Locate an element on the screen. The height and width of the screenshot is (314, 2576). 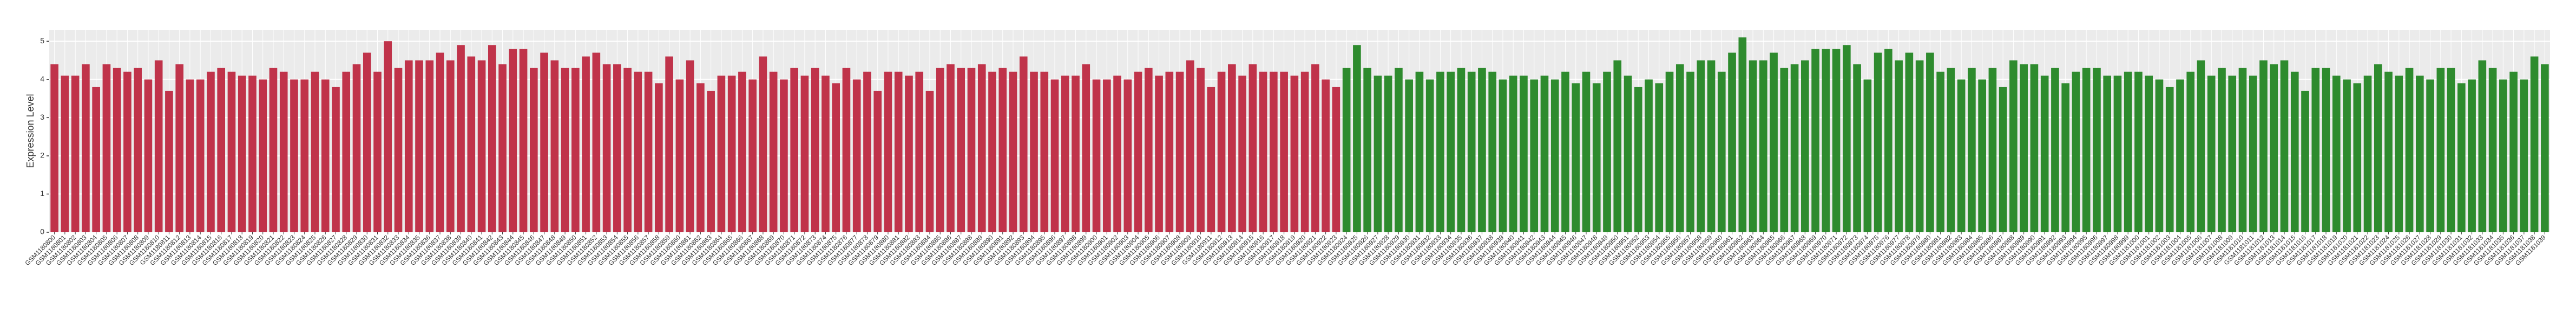
y-axis-title: Expression Level is located at coordinates (30, 131).